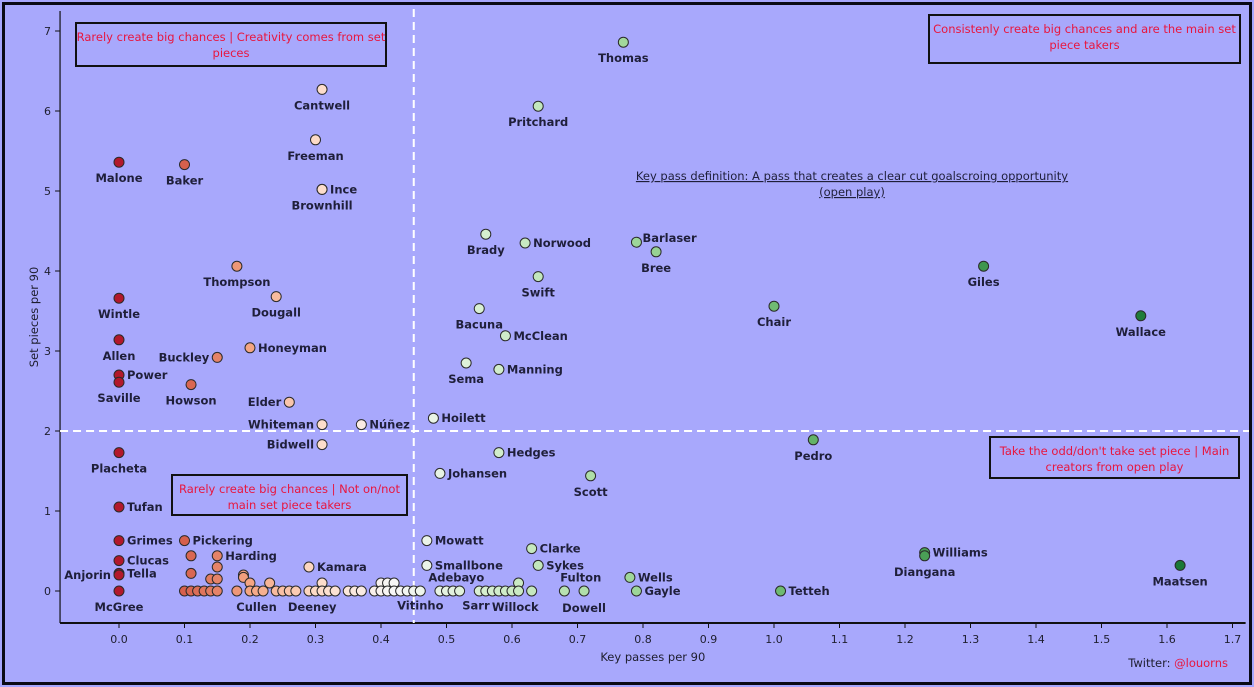 This screenshot has width=1254, height=687. What do you see at coordinates (535, 369) in the screenshot?
I see `point-label: Manning` at bounding box center [535, 369].